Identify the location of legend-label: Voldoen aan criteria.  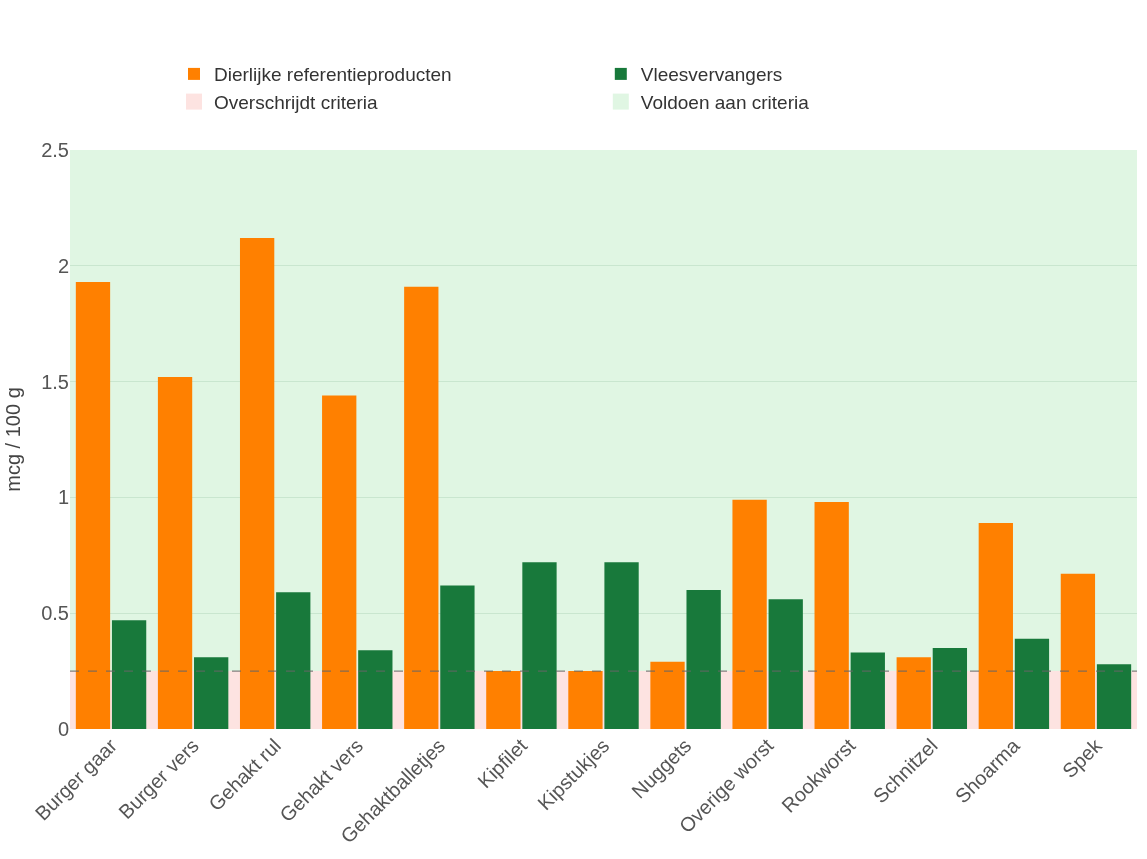
(725, 103).